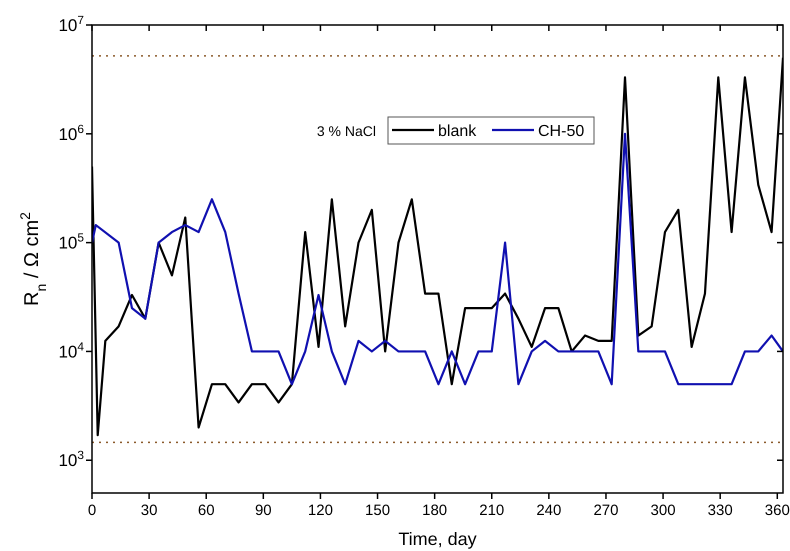  I want to click on x-tick-label: 300, so click(663, 510).